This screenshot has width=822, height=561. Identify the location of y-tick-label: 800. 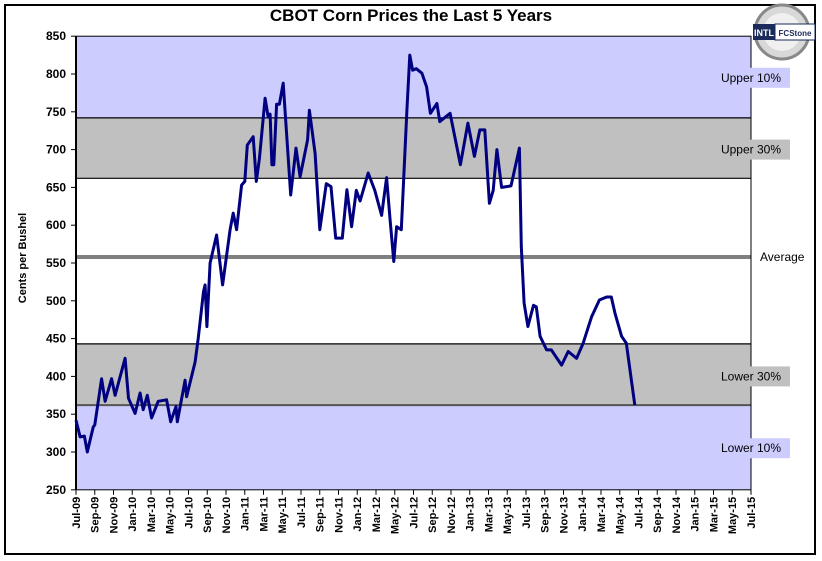
(56, 74).